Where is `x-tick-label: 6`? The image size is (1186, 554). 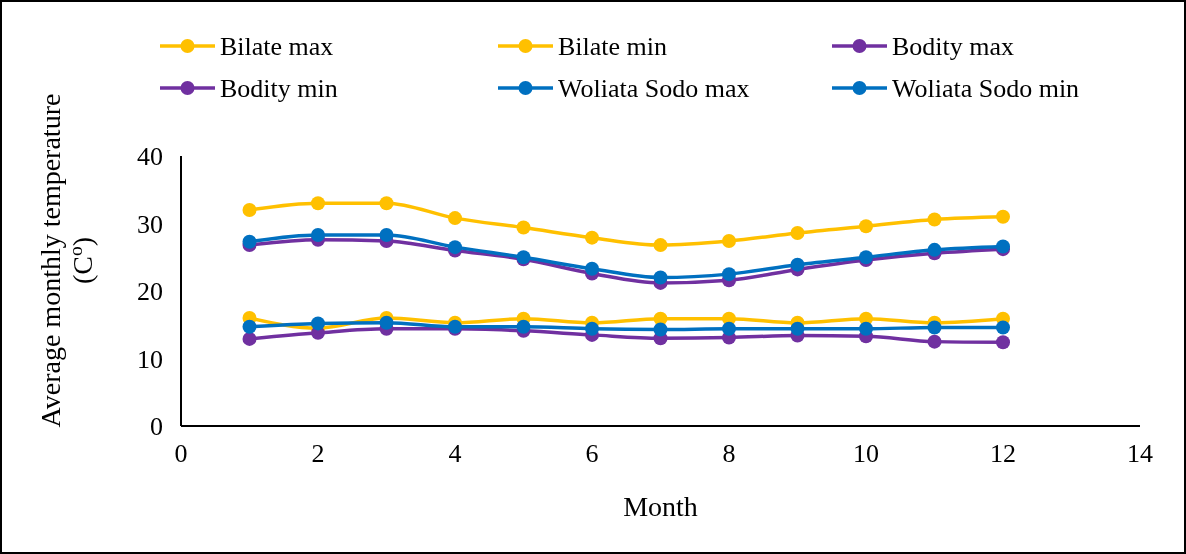
x-tick-label: 6 is located at coordinates (592, 453).